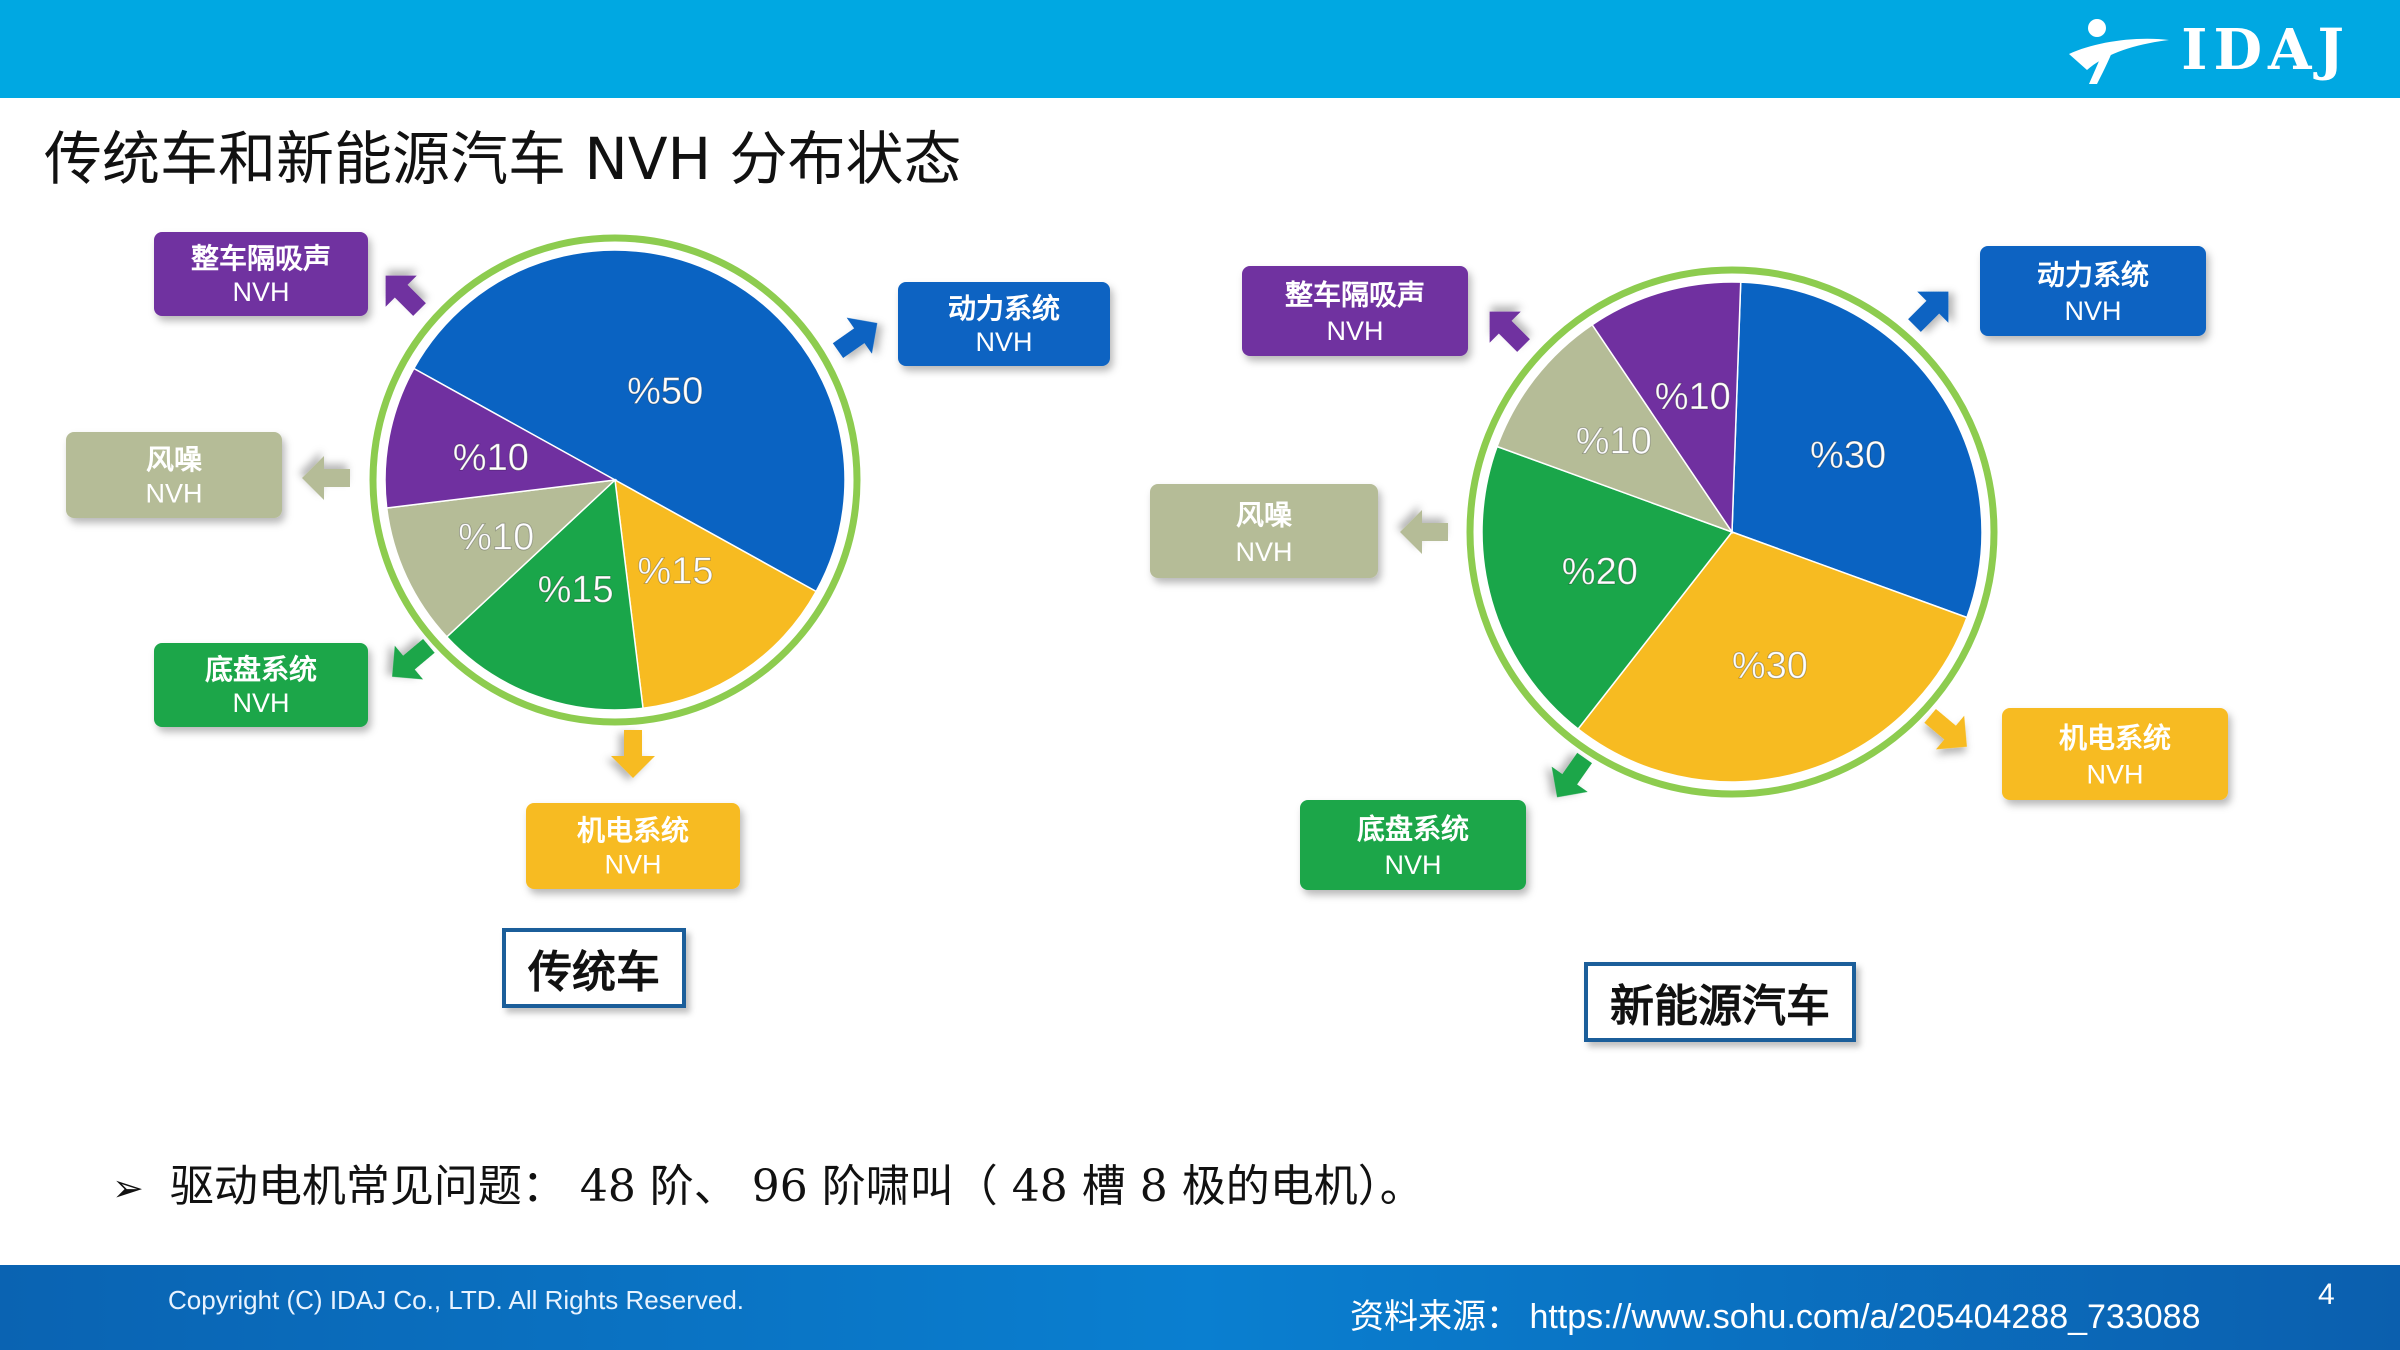  Describe the element at coordinates (796, 1186) in the screenshot. I see `bullet-text: 驱动电机常见问题： 48 阶、 96 阶啸叫（ 48 槽 8 极的电机）。` at that location.